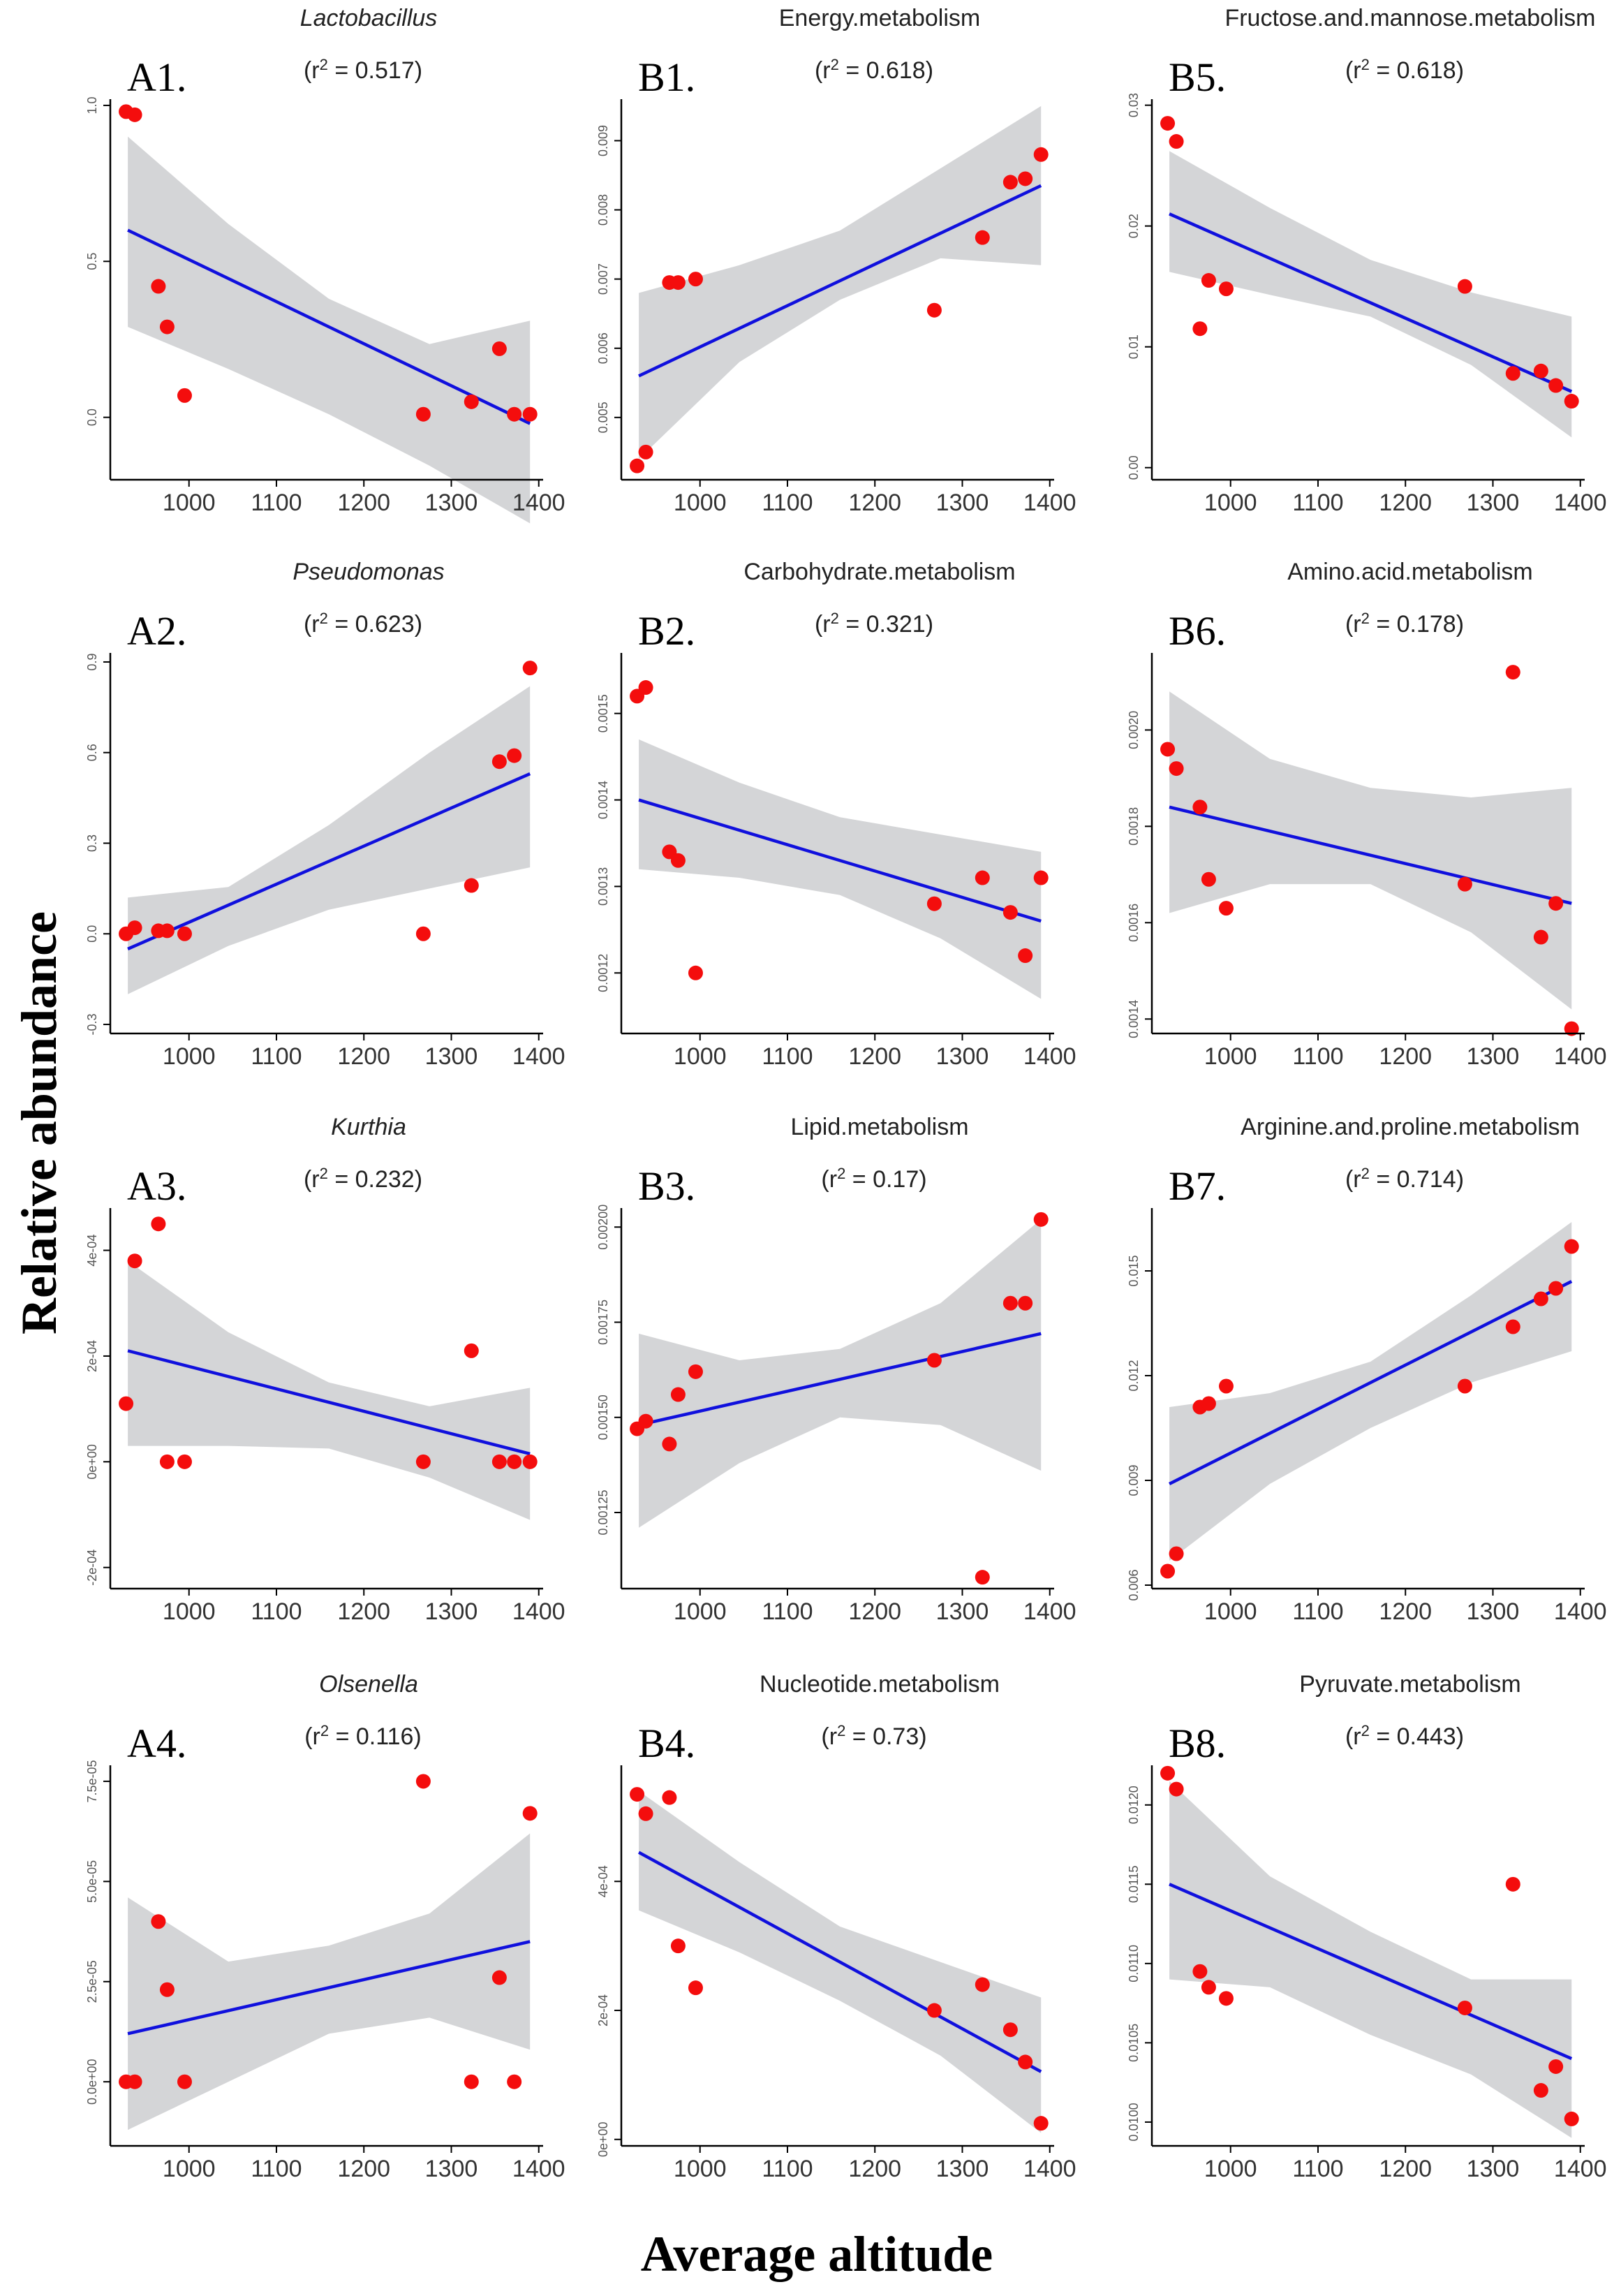  What do you see at coordinates (817, 2254) in the screenshot?
I see `x-axis-title: Average altitude` at bounding box center [817, 2254].